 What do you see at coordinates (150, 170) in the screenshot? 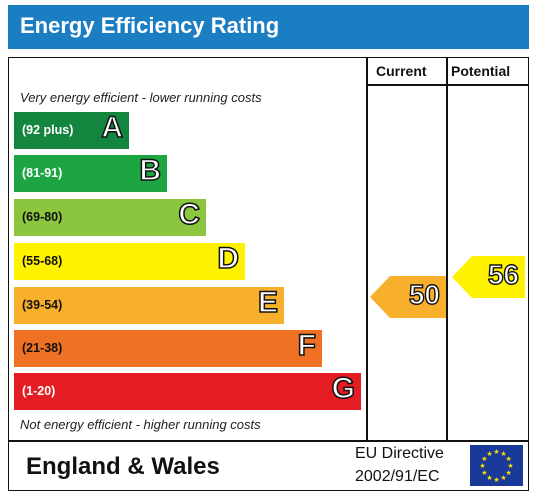
I see `band-letter: B` at bounding box center [150, 170].